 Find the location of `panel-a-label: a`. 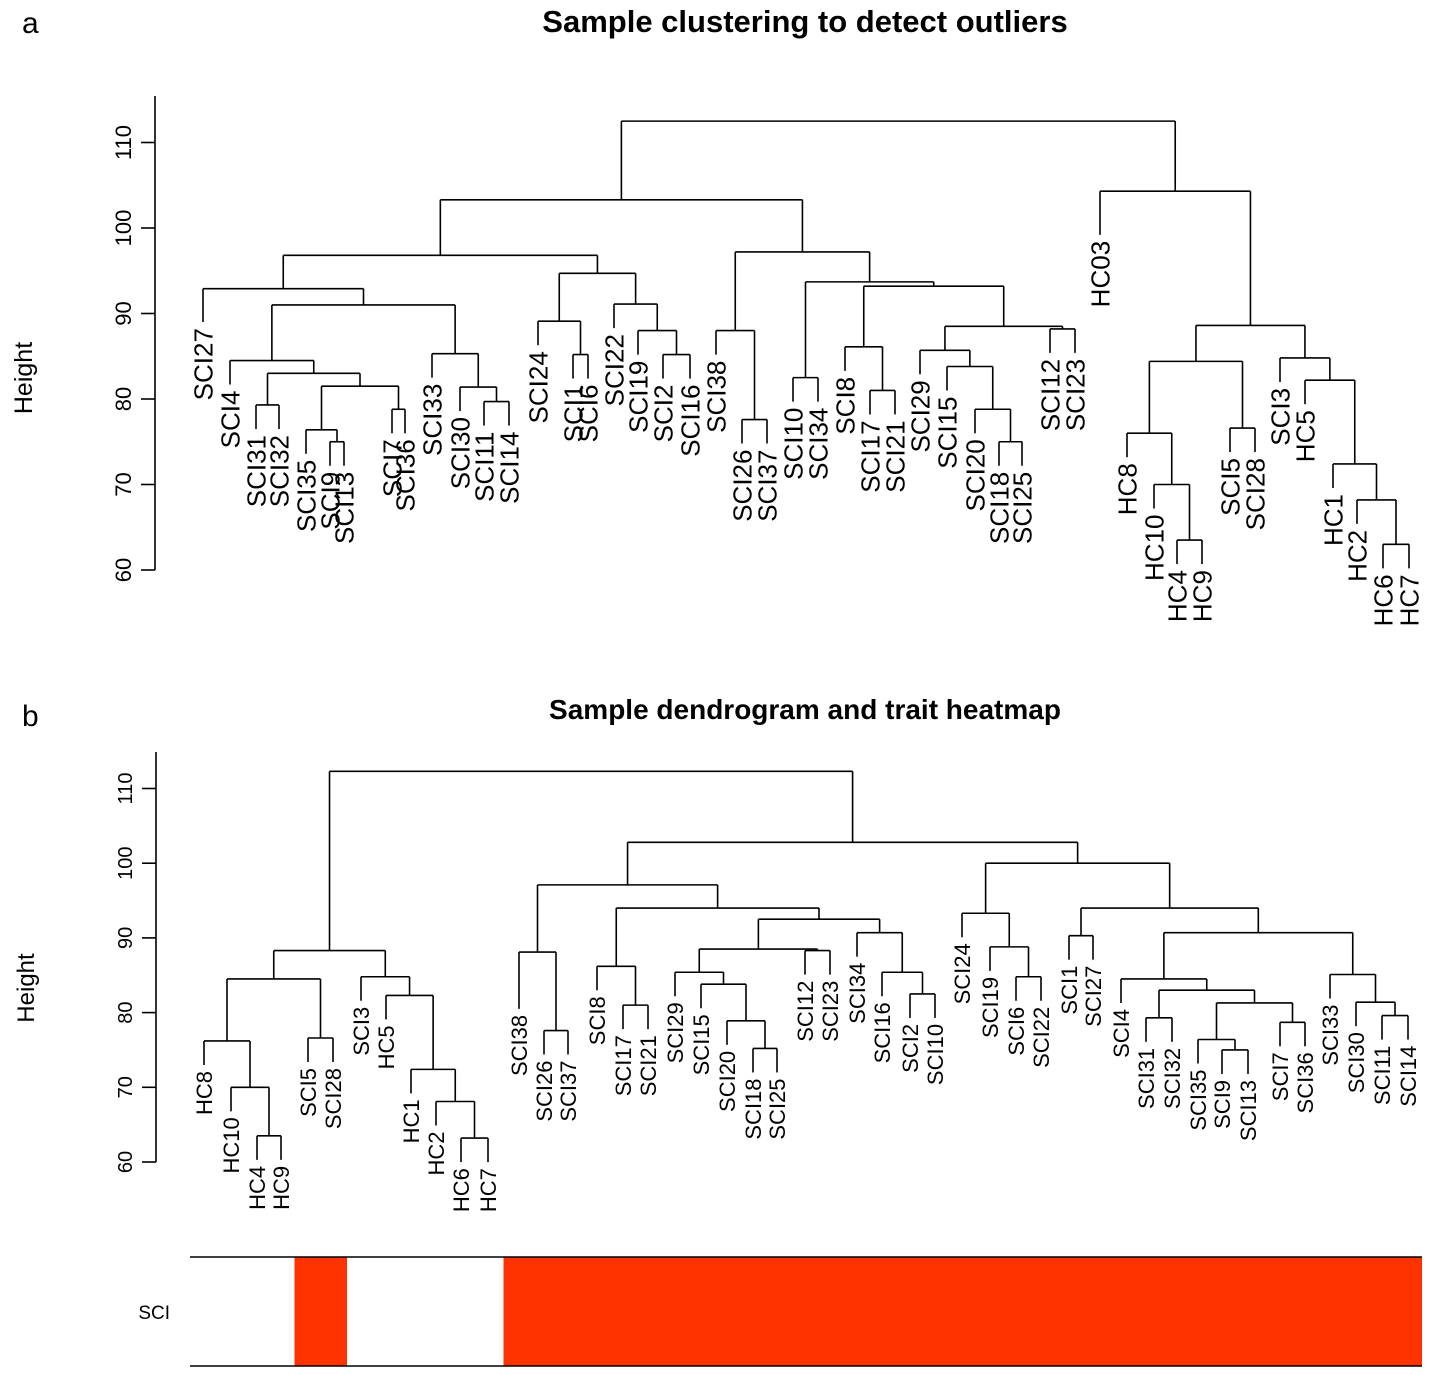

panel-a-label: a is located at coordinates (30, 23).